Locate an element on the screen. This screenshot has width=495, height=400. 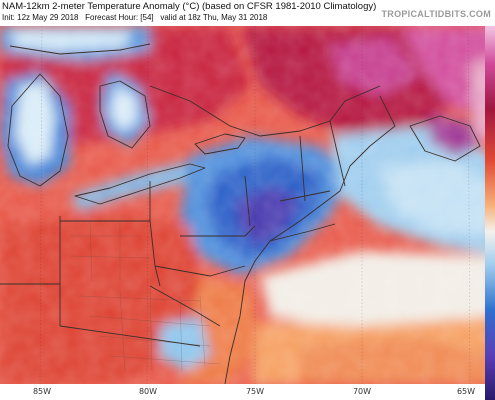
county-lines is located at coordinates (145, 296).